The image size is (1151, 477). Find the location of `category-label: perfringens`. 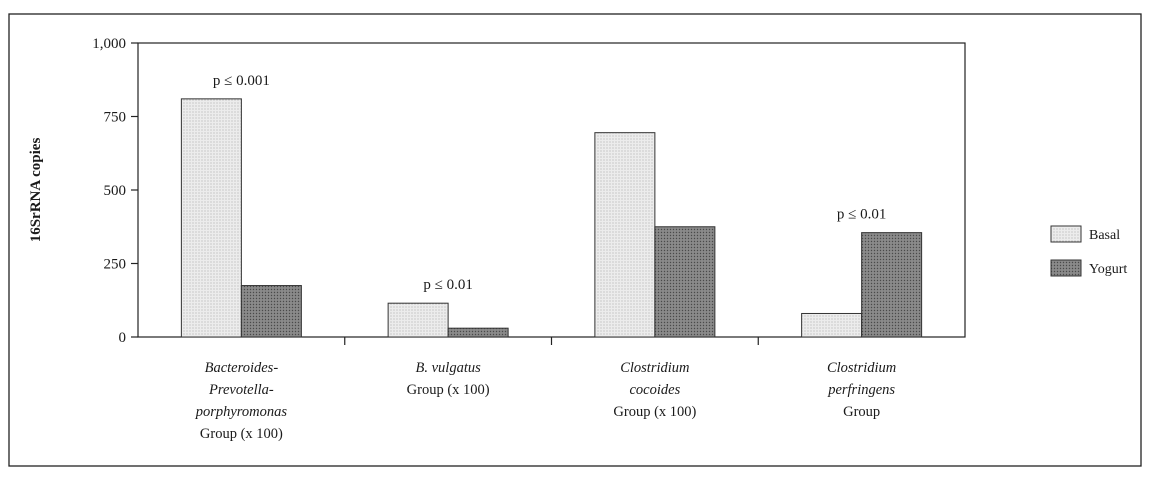

category-label: perfringens is located at coordinates (861, 390).